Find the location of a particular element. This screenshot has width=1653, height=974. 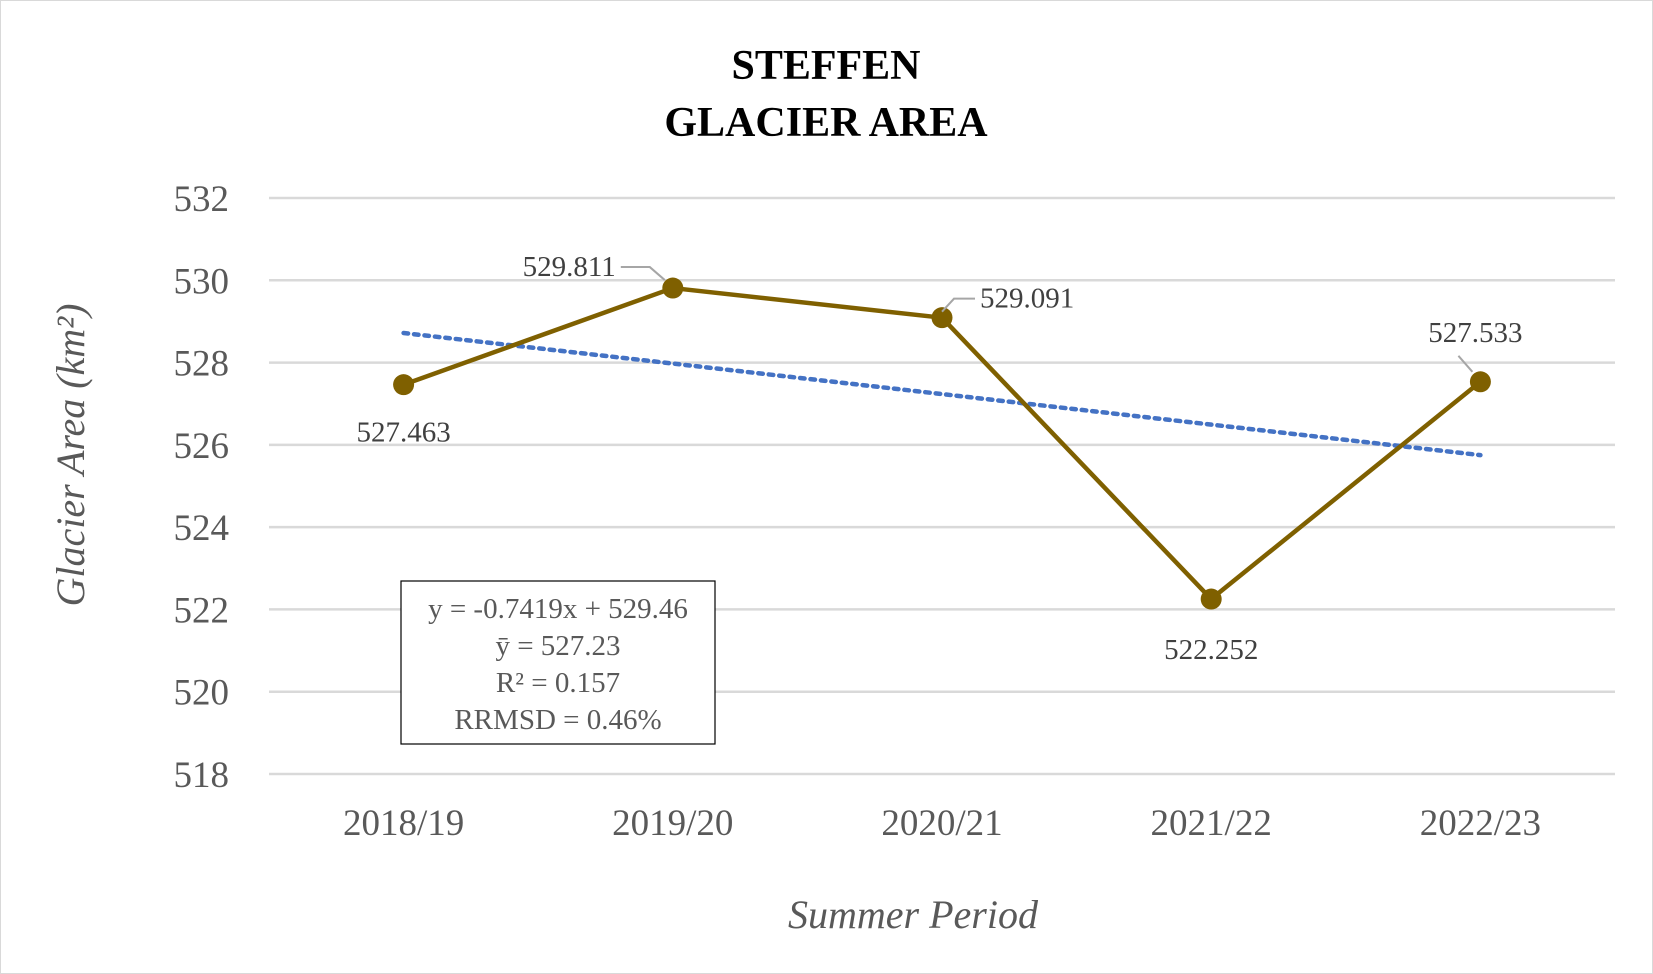

data-label: 527.533 is located at coordinates (1475, 333).